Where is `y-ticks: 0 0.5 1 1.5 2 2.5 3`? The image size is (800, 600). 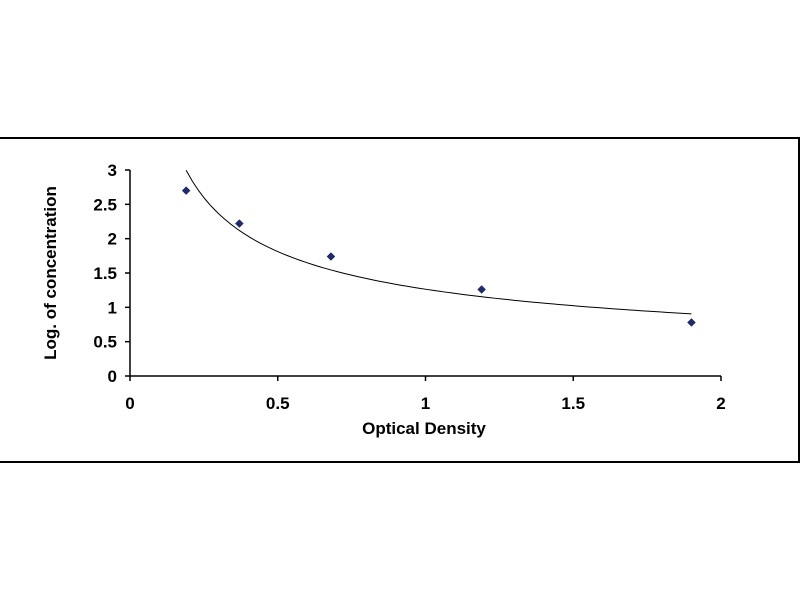 y-ticks: 0 0.5 1 1.5 2 2.5 3 is located at coordinates (111, 273).